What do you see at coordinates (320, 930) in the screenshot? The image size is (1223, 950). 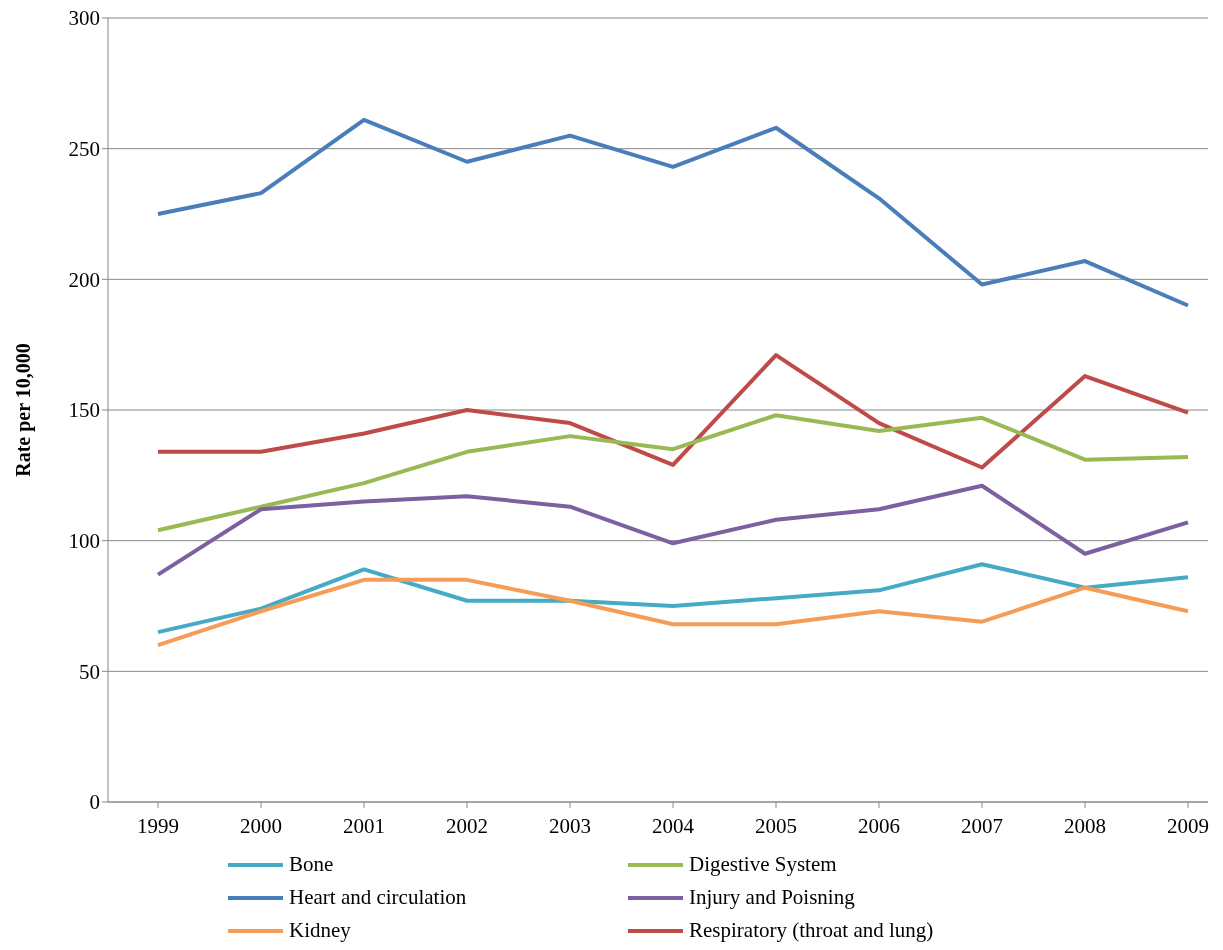 I see `legend-label: Kidney` at bounding box center [320, 930].